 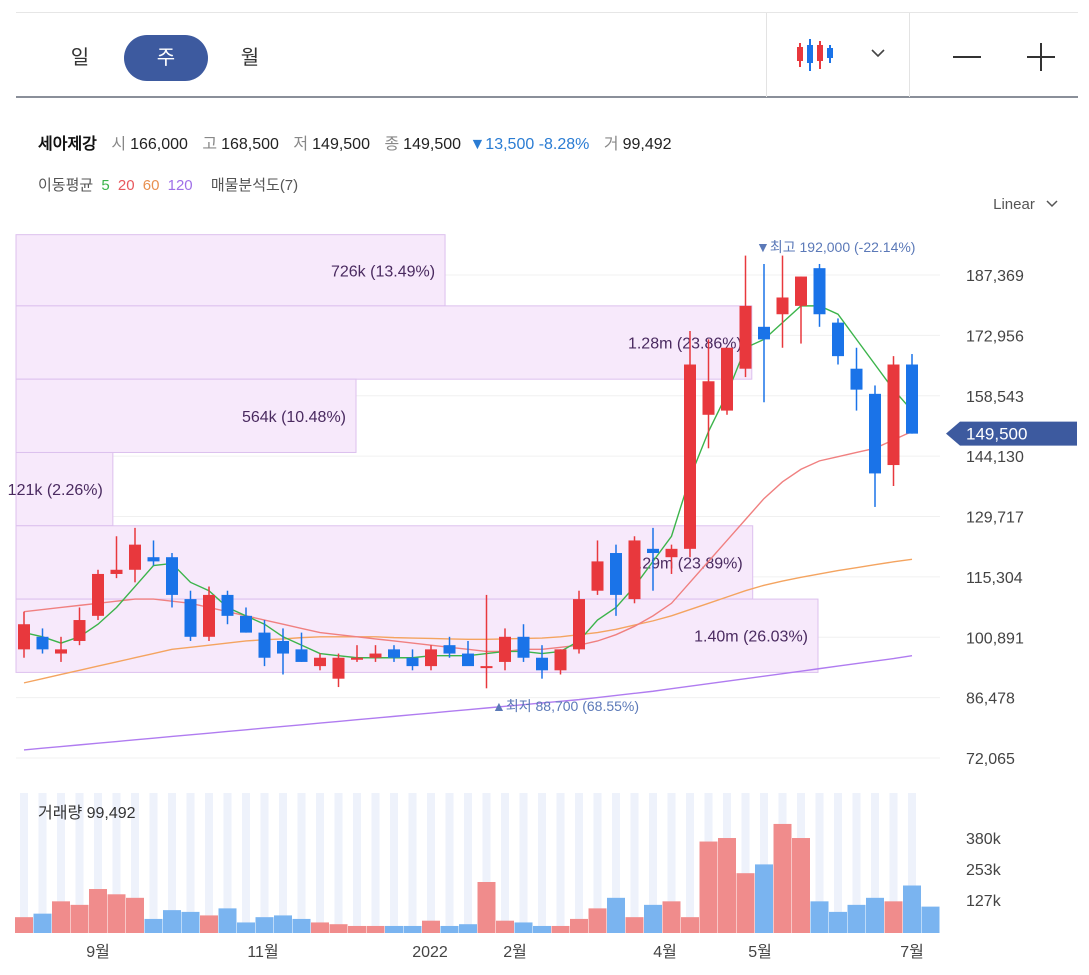 I want to click on tab-monthly: 월, so click(x=250, y=58).